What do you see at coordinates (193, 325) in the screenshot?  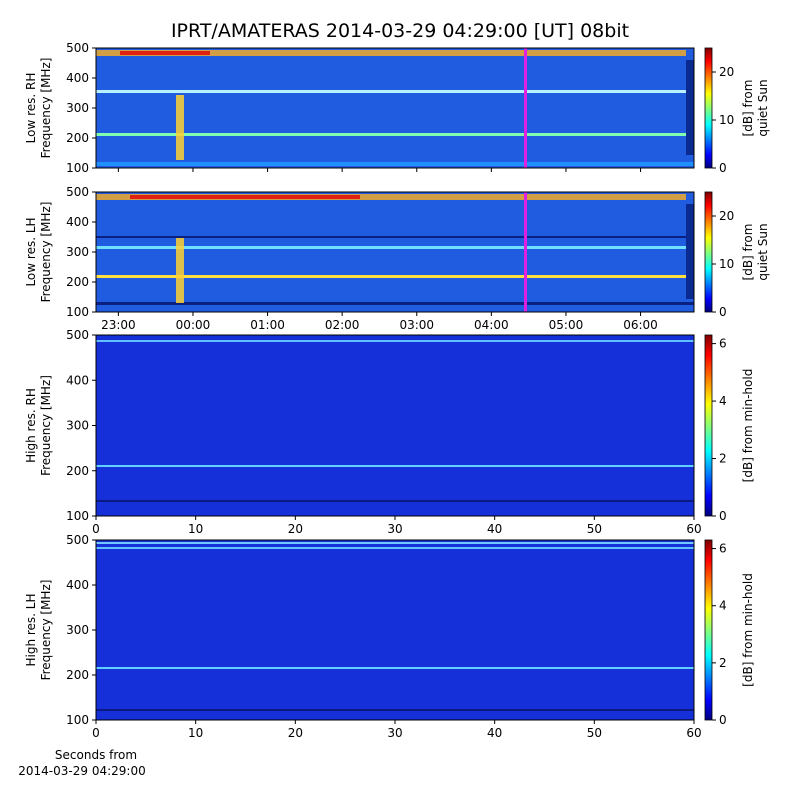 I see `x-tick-label: 00:00` at bounding box center [193, 325].